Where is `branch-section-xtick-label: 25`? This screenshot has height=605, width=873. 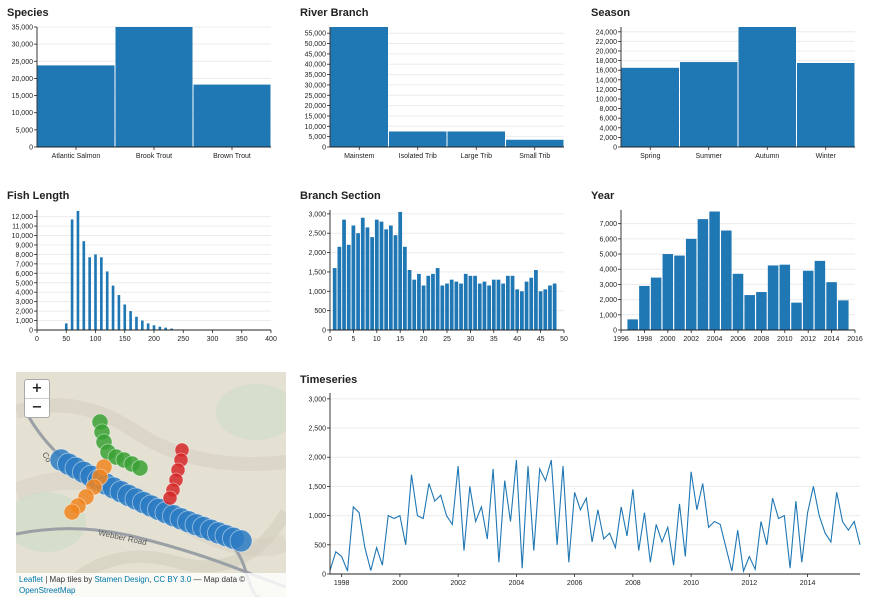
branch-section-xtick-label: 25 is located at coordinates (447, 339).